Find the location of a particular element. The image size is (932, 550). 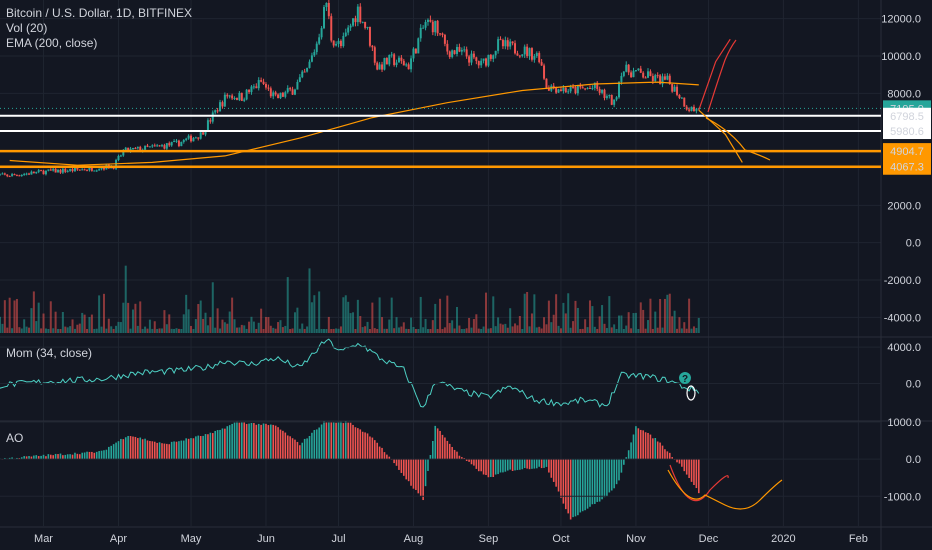

price-tick-label: 2000.0 is located at coordinates (904, 206).